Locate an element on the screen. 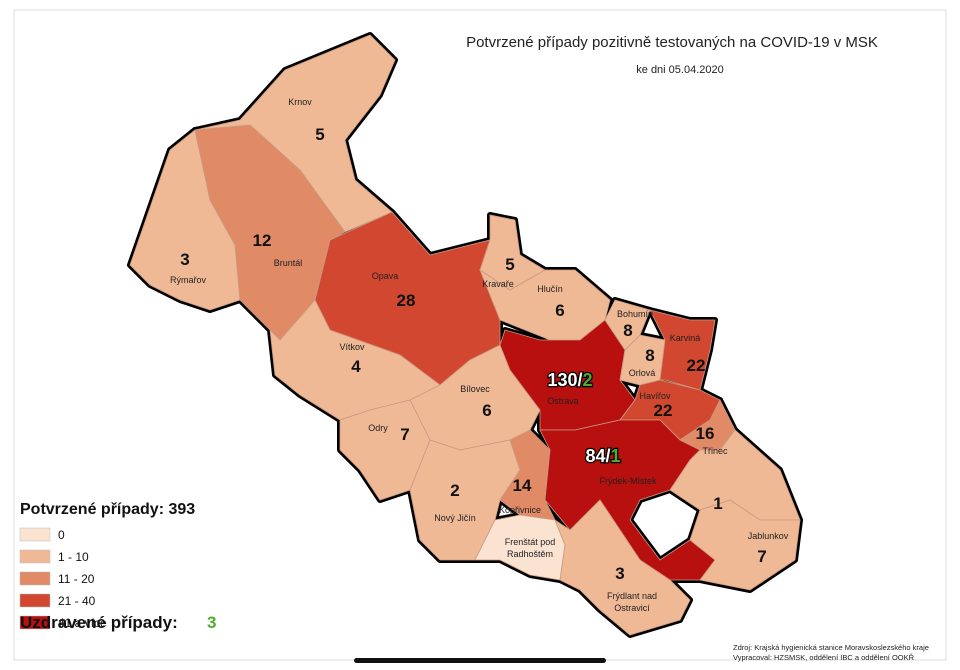  subtitle: ke dni 05.04.2020 is located at coordinates (679, 70).